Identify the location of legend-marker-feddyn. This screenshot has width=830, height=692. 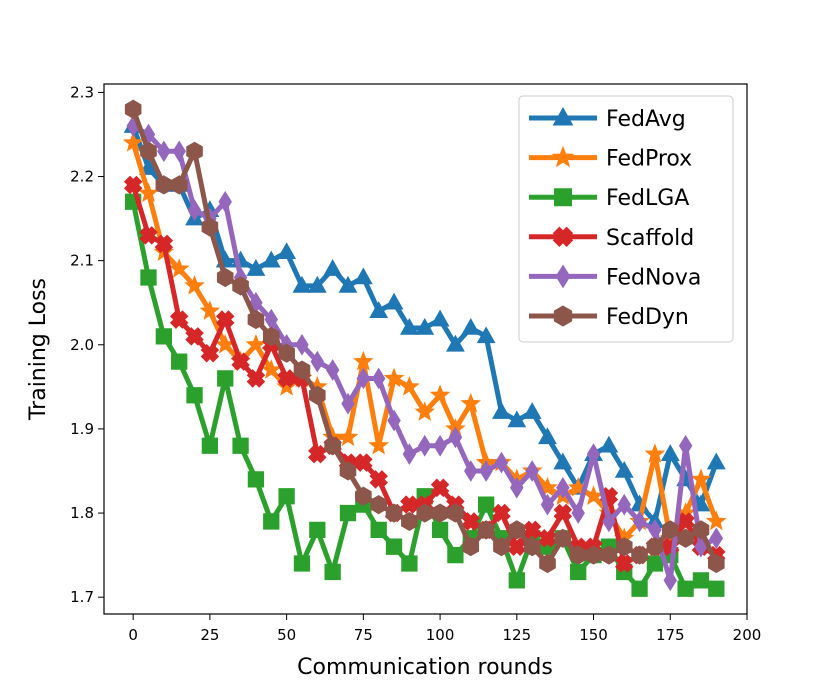
(563, 316).